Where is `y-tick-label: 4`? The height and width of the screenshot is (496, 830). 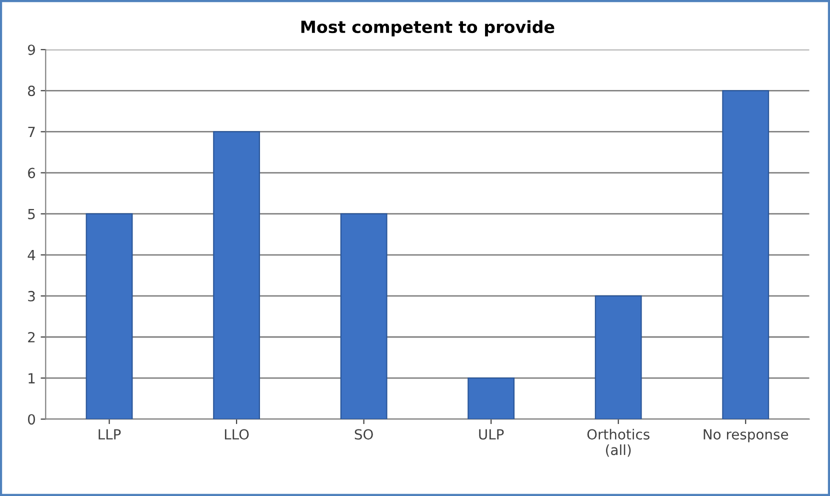
y-tick-label: 4 is located at coordinates (32, 255).